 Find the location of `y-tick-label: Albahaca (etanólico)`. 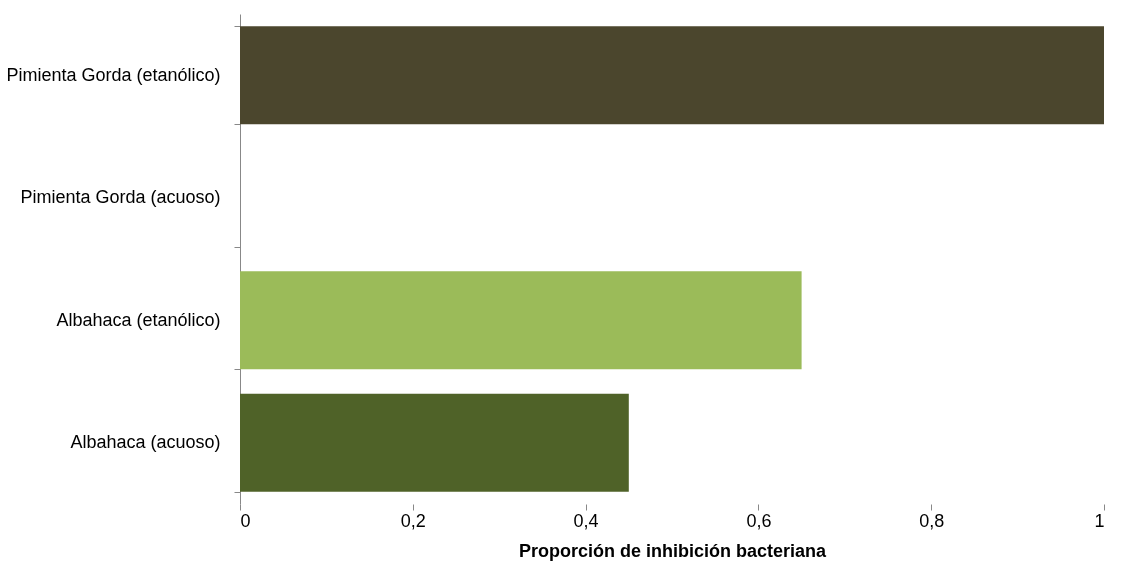

y-tick-label: Albahaca (etanólico) is located at coordinates (138, 319).